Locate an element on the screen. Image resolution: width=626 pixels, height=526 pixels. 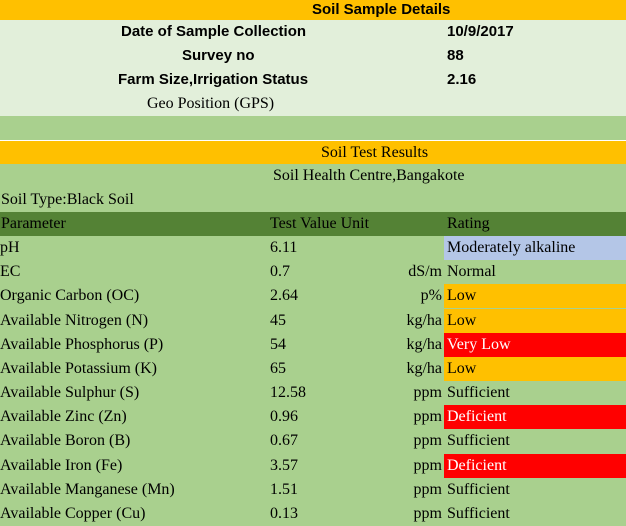
rating-cell: Moderately alkaline is located at coordinates (535, 248).